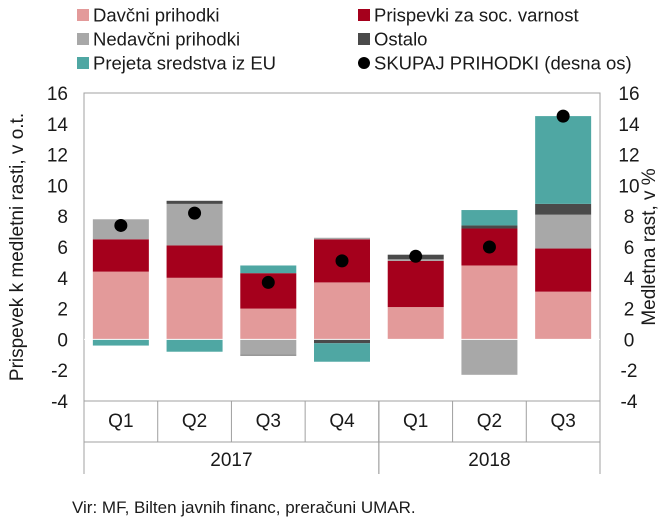 This screenshot has width=667, height=528. I want to click on y2-tick-label: 12, so click(628, 156).